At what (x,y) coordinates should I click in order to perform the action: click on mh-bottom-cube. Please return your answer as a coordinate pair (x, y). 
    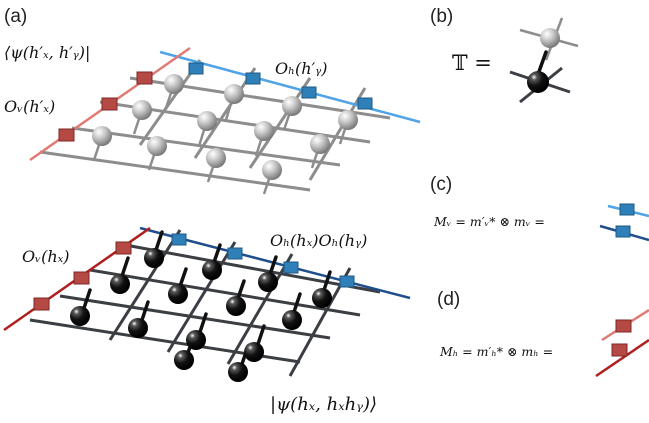
    Looking at the image, I should click on (619, 350).